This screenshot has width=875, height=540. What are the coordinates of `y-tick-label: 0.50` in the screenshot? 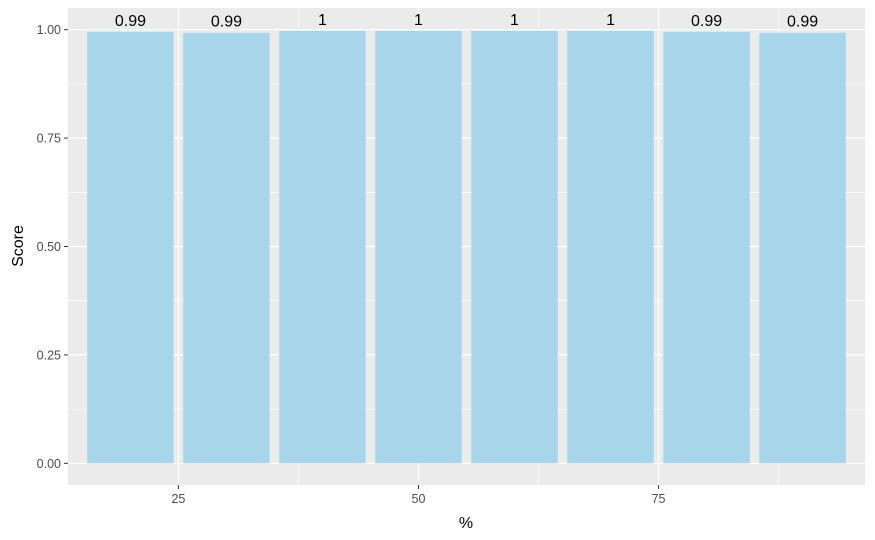 It's located at (49, 247).